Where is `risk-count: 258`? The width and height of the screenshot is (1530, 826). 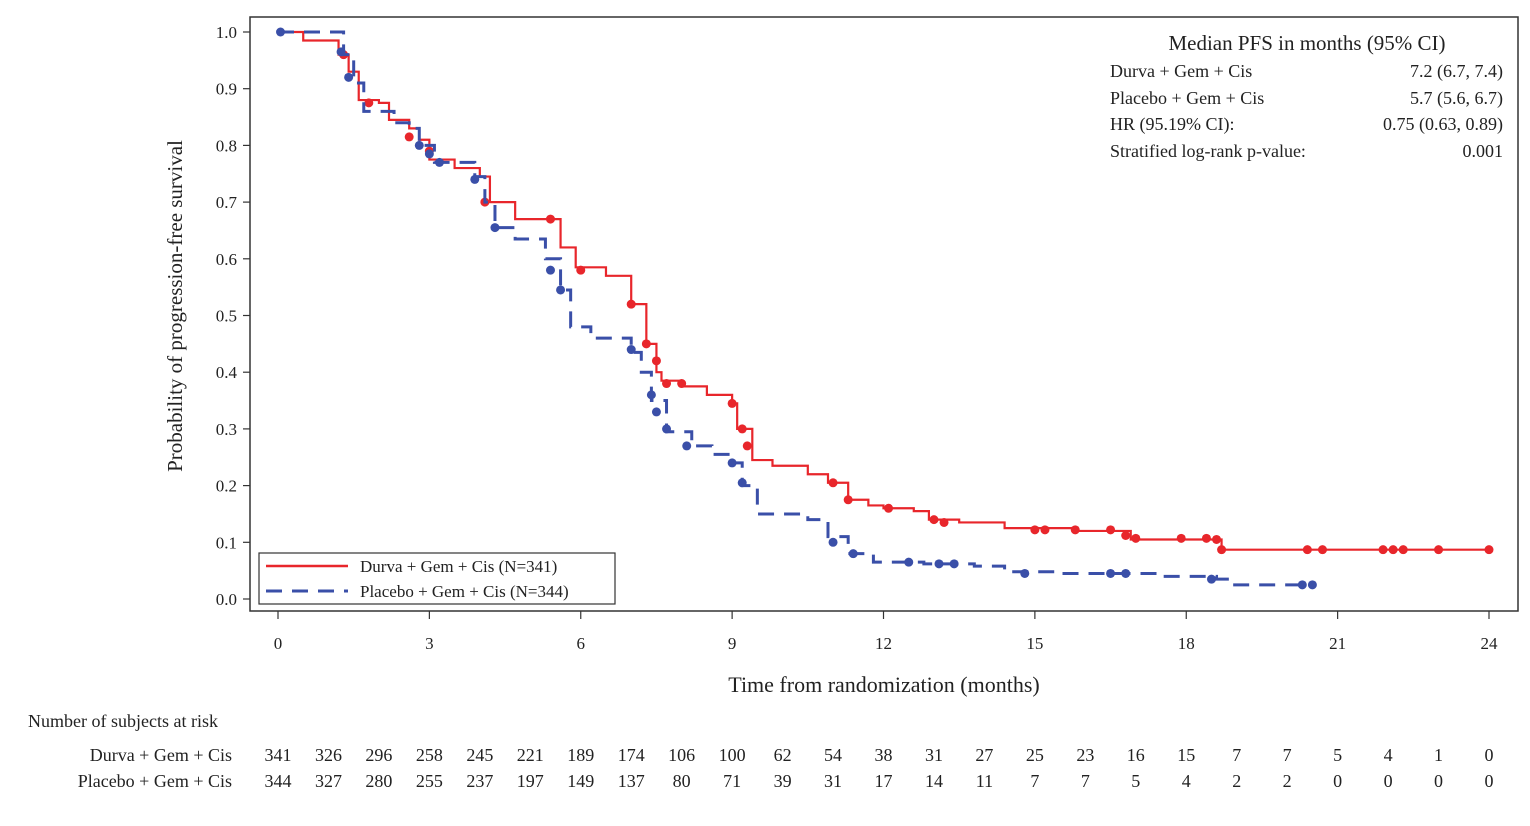 risk-count: 258 is located at coordinates (429, 755).